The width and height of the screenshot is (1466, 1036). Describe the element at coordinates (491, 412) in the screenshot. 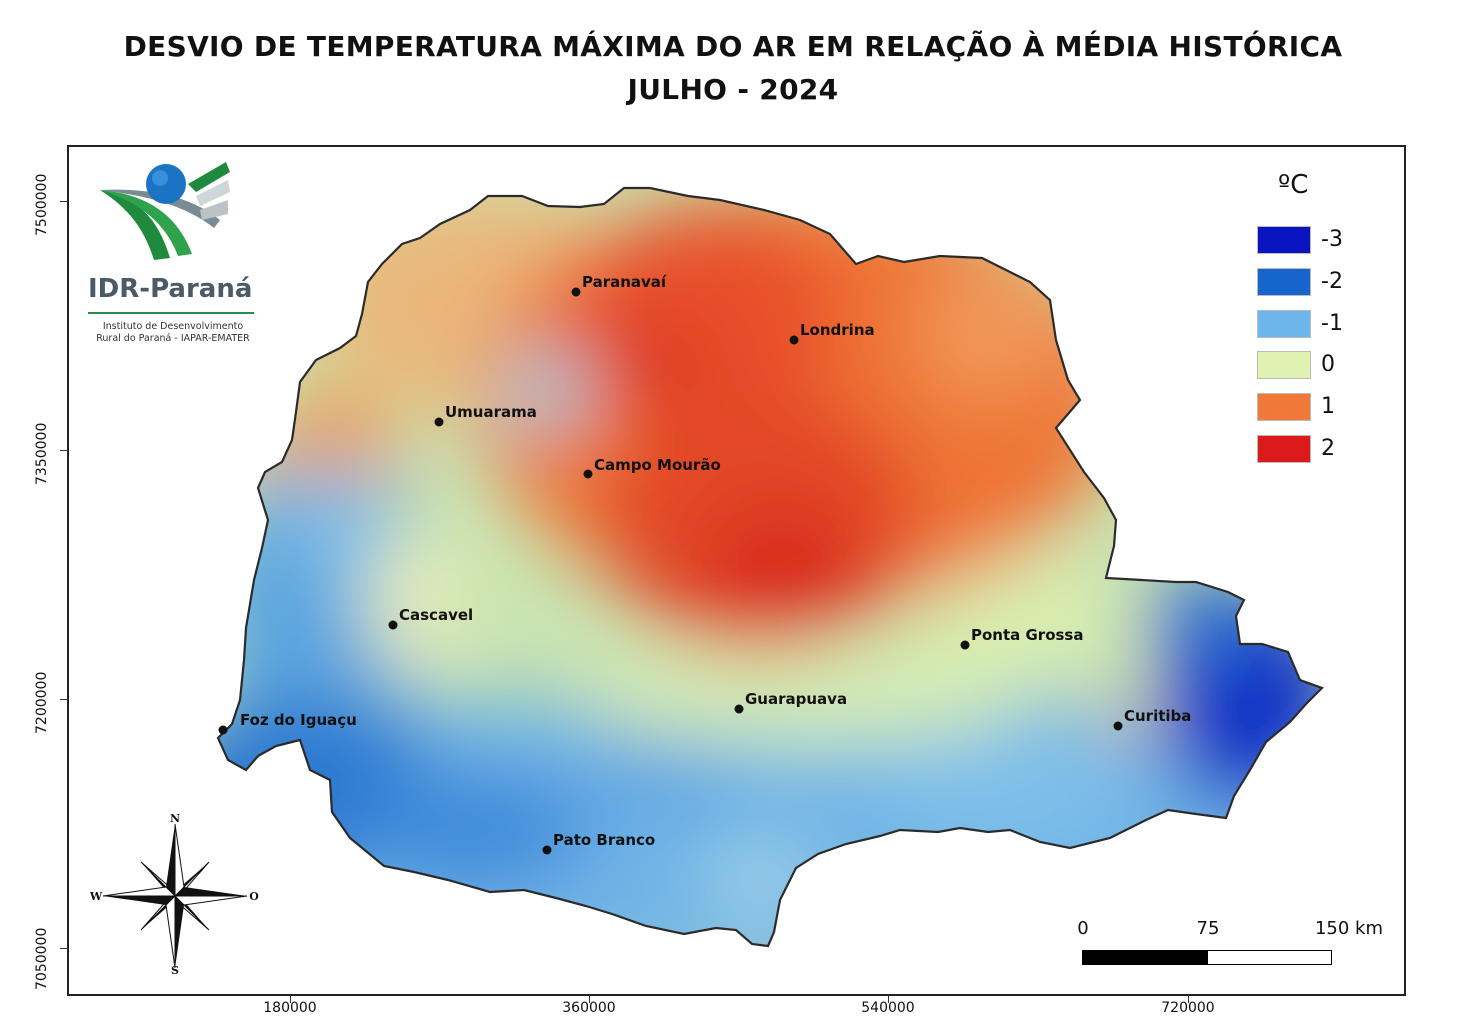

I see `city-label: Umuarama` at that location.